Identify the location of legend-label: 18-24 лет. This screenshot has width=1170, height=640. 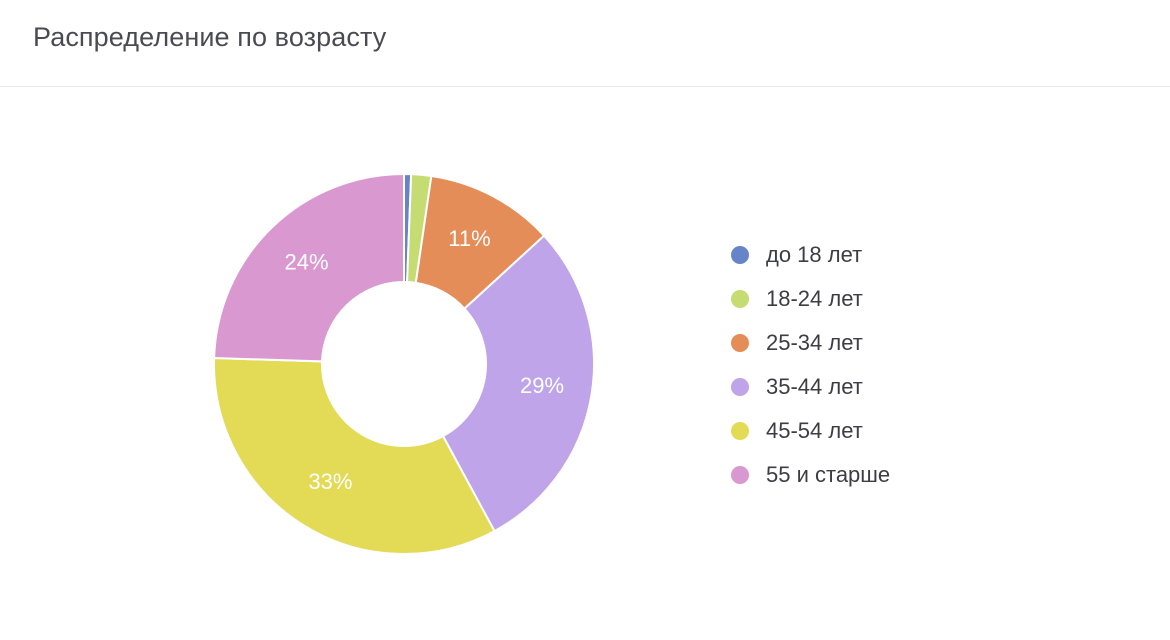
(814, 298).